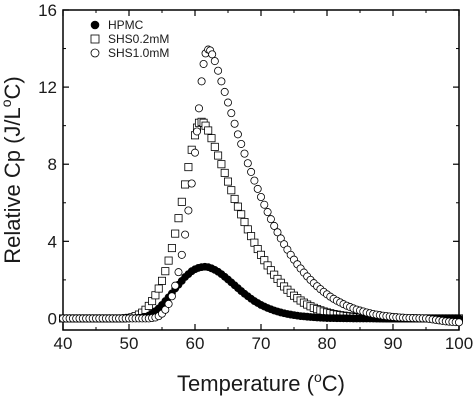 The image size is (474, 402). Describe the element at coordinates (195, 343) in the screenshot. I see `x-tick-label: 60` at that location.